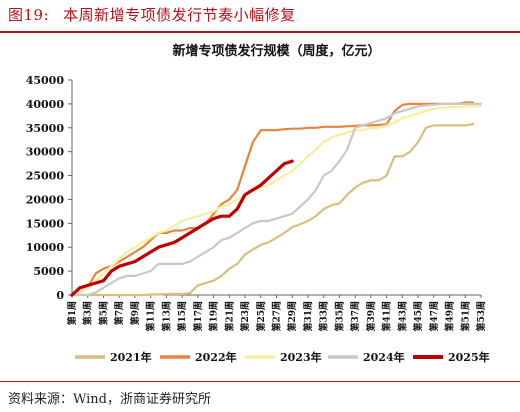  Describe the element at coordinates (119, 313) in the screenshot. I see `x-tick-label: 第7周` at that location.